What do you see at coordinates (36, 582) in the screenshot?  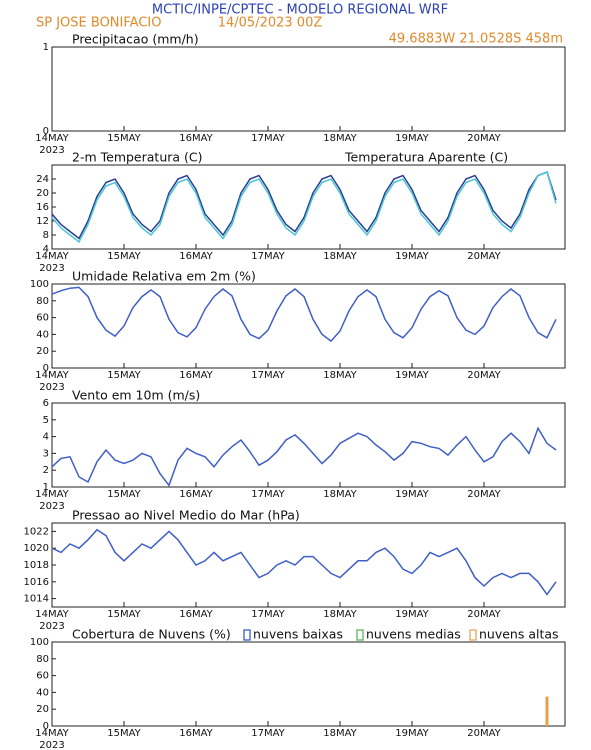 I see `y-tick-label: 1016` at bounding box center [36, 582].